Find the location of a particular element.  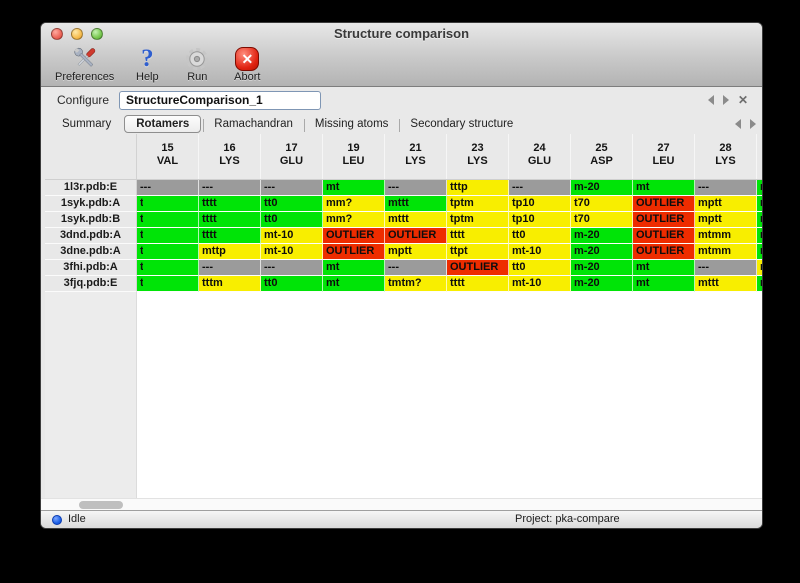

scrollbar-thumb is located at coordinates (101, 505).